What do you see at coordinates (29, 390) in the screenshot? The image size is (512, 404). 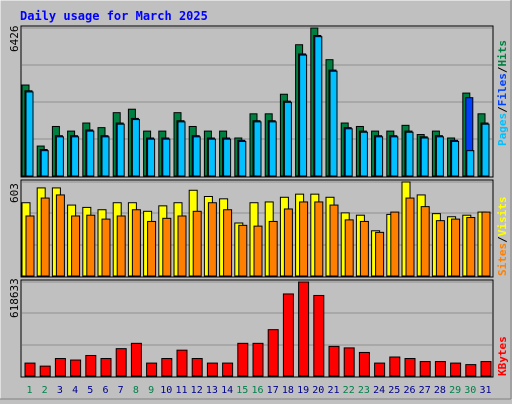 I see `x-tick-label-day-1: 1` at bounding box center [29, 390].